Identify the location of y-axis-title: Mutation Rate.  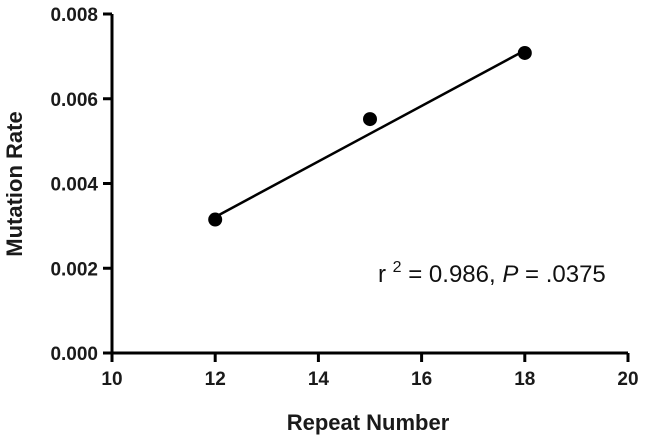
(14, 183).